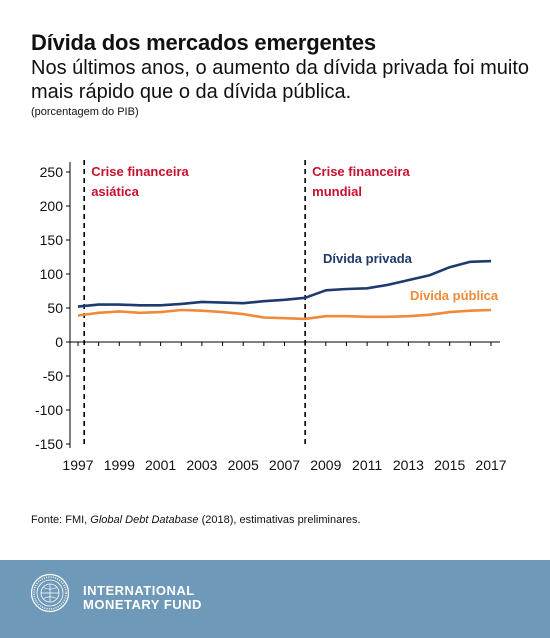 The width and height of the screenshot is (550, 638). Describe the element at coordinates (119, 465) in the screenshot. I see `x-tick-label: 1999` at that location.